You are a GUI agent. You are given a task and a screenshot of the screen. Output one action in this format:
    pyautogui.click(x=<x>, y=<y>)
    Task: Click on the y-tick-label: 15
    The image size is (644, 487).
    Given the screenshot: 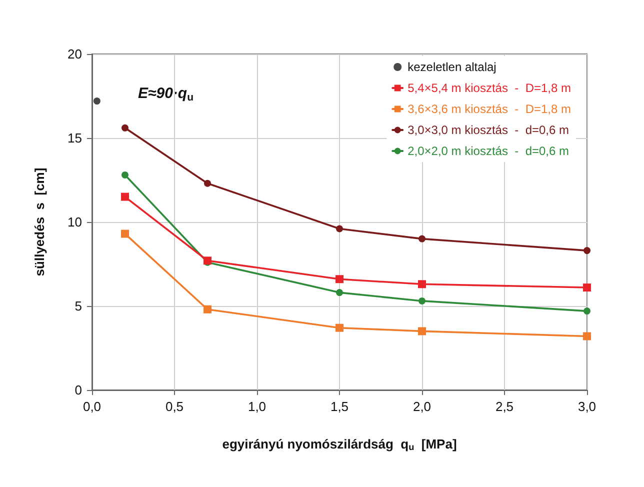 What is the action you would take?
    pyautogui.click(x=75, y=138)
    